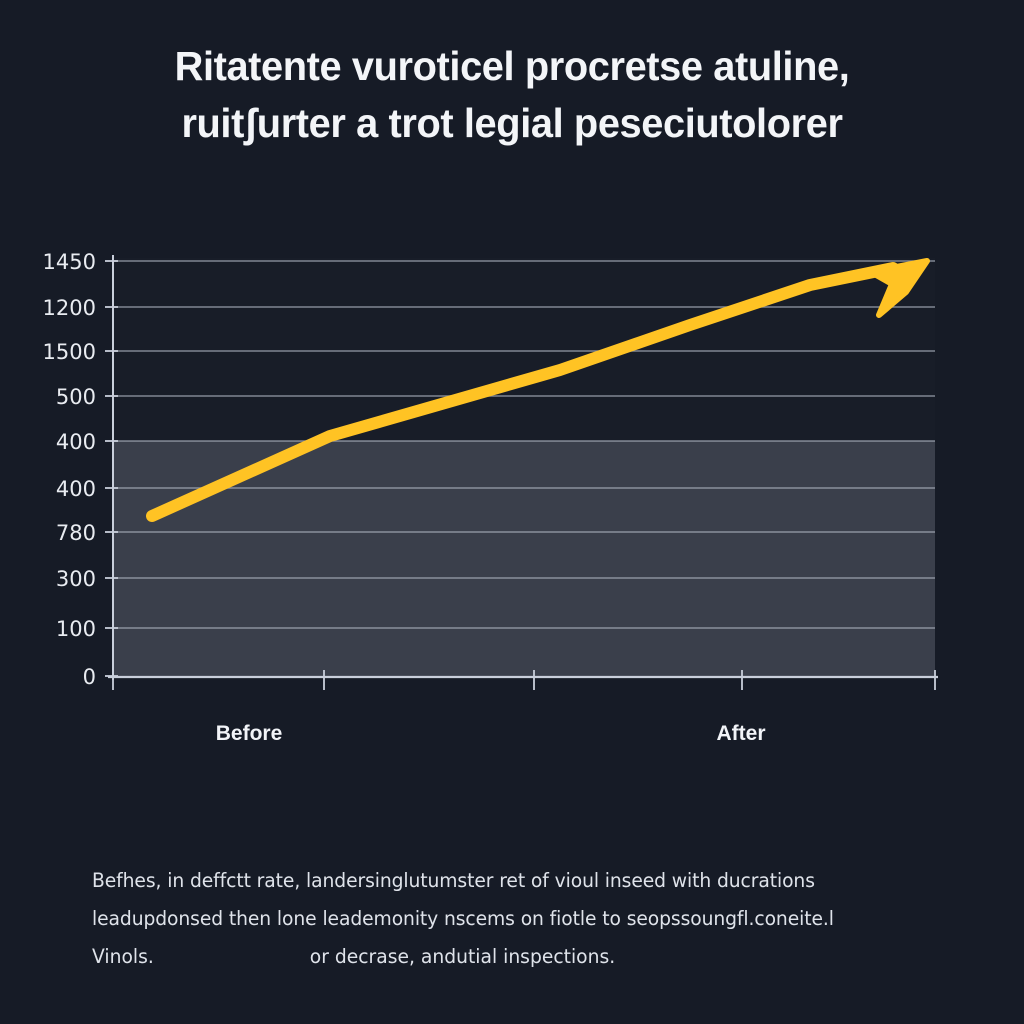  I want to click on caption-line-3-part-b: or decrase, andutial inspections., so click(462, 956).